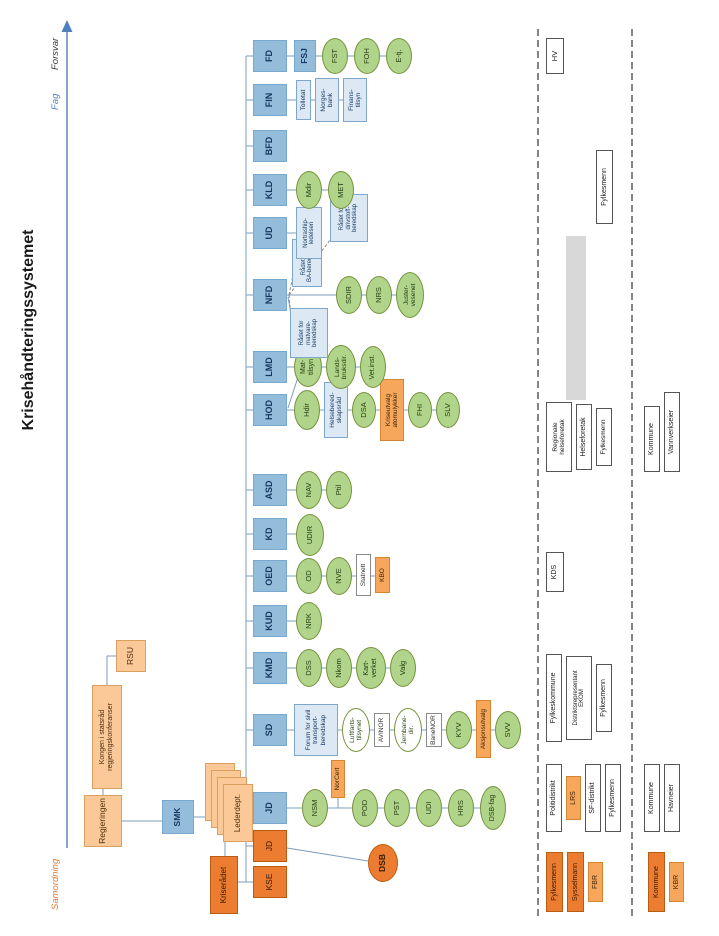 This screenshot has width=719, height=936. Describe the element at coordinates (270, 410) in the screenshot. I see `dept-hod: HOD` at that location.